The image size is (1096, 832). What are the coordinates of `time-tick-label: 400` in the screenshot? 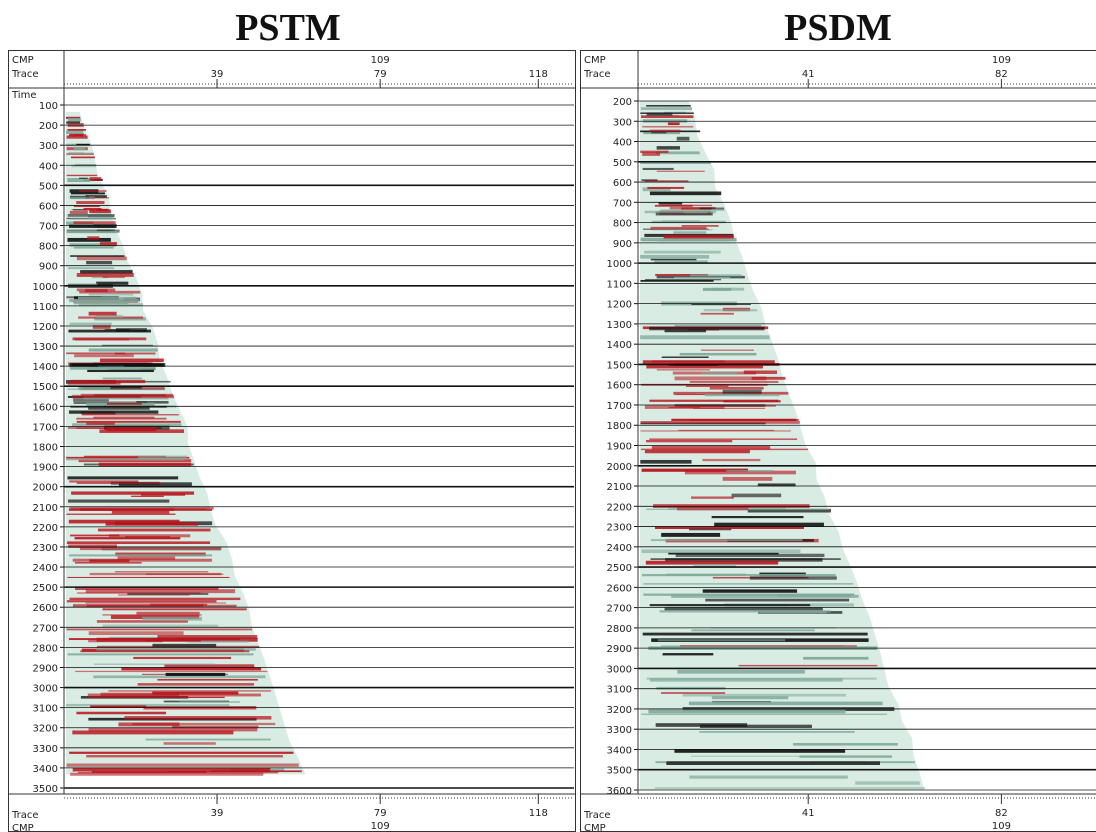 It's located at (48, 166).